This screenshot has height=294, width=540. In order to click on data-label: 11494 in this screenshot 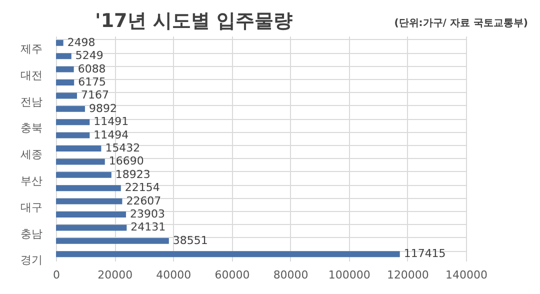, I will do `click(111, 135)`.